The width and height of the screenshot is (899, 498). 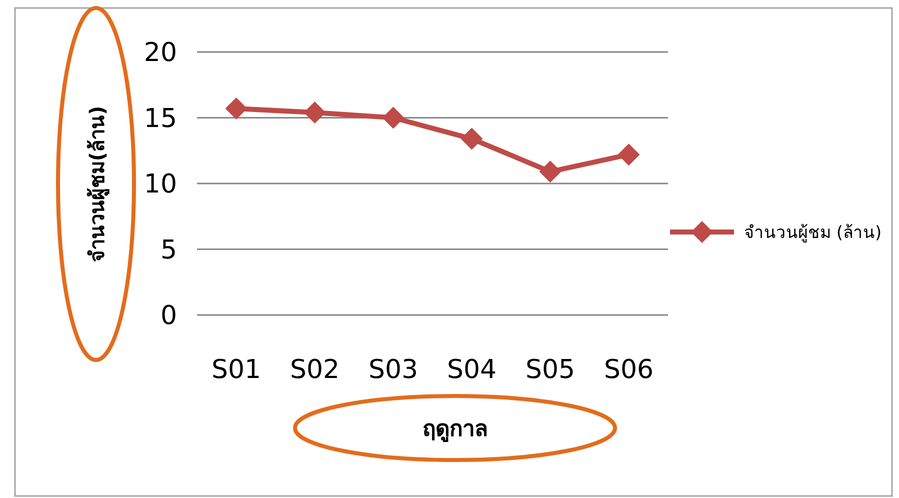 I want to click on x-tick-label: S04, so click(x=471, y=370).